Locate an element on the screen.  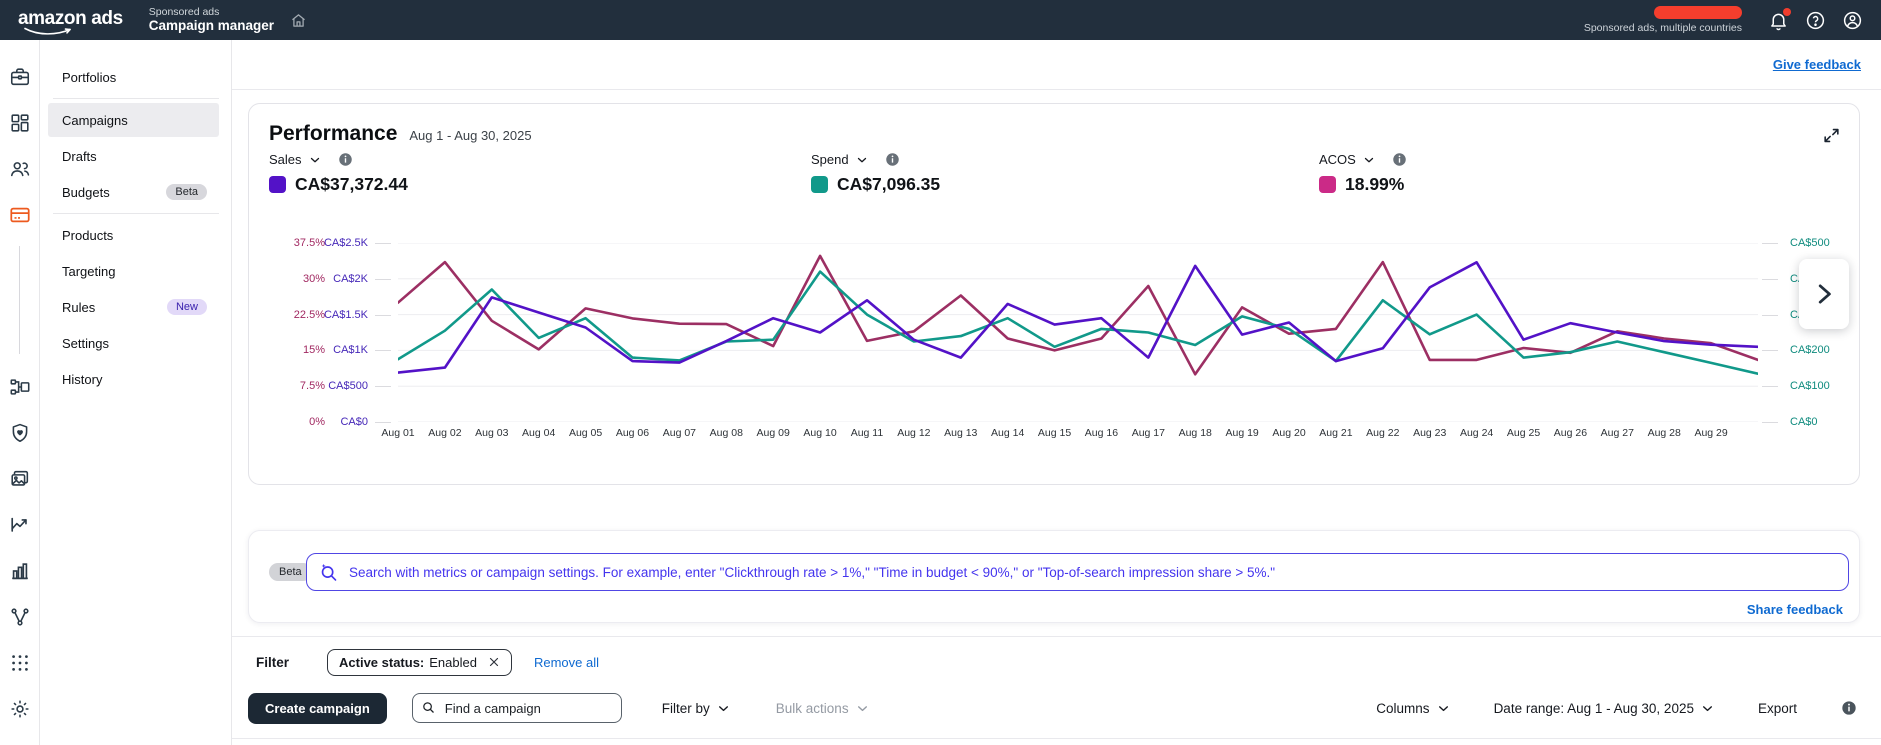
insights-trend-icon is located at coordinates (20, 525).